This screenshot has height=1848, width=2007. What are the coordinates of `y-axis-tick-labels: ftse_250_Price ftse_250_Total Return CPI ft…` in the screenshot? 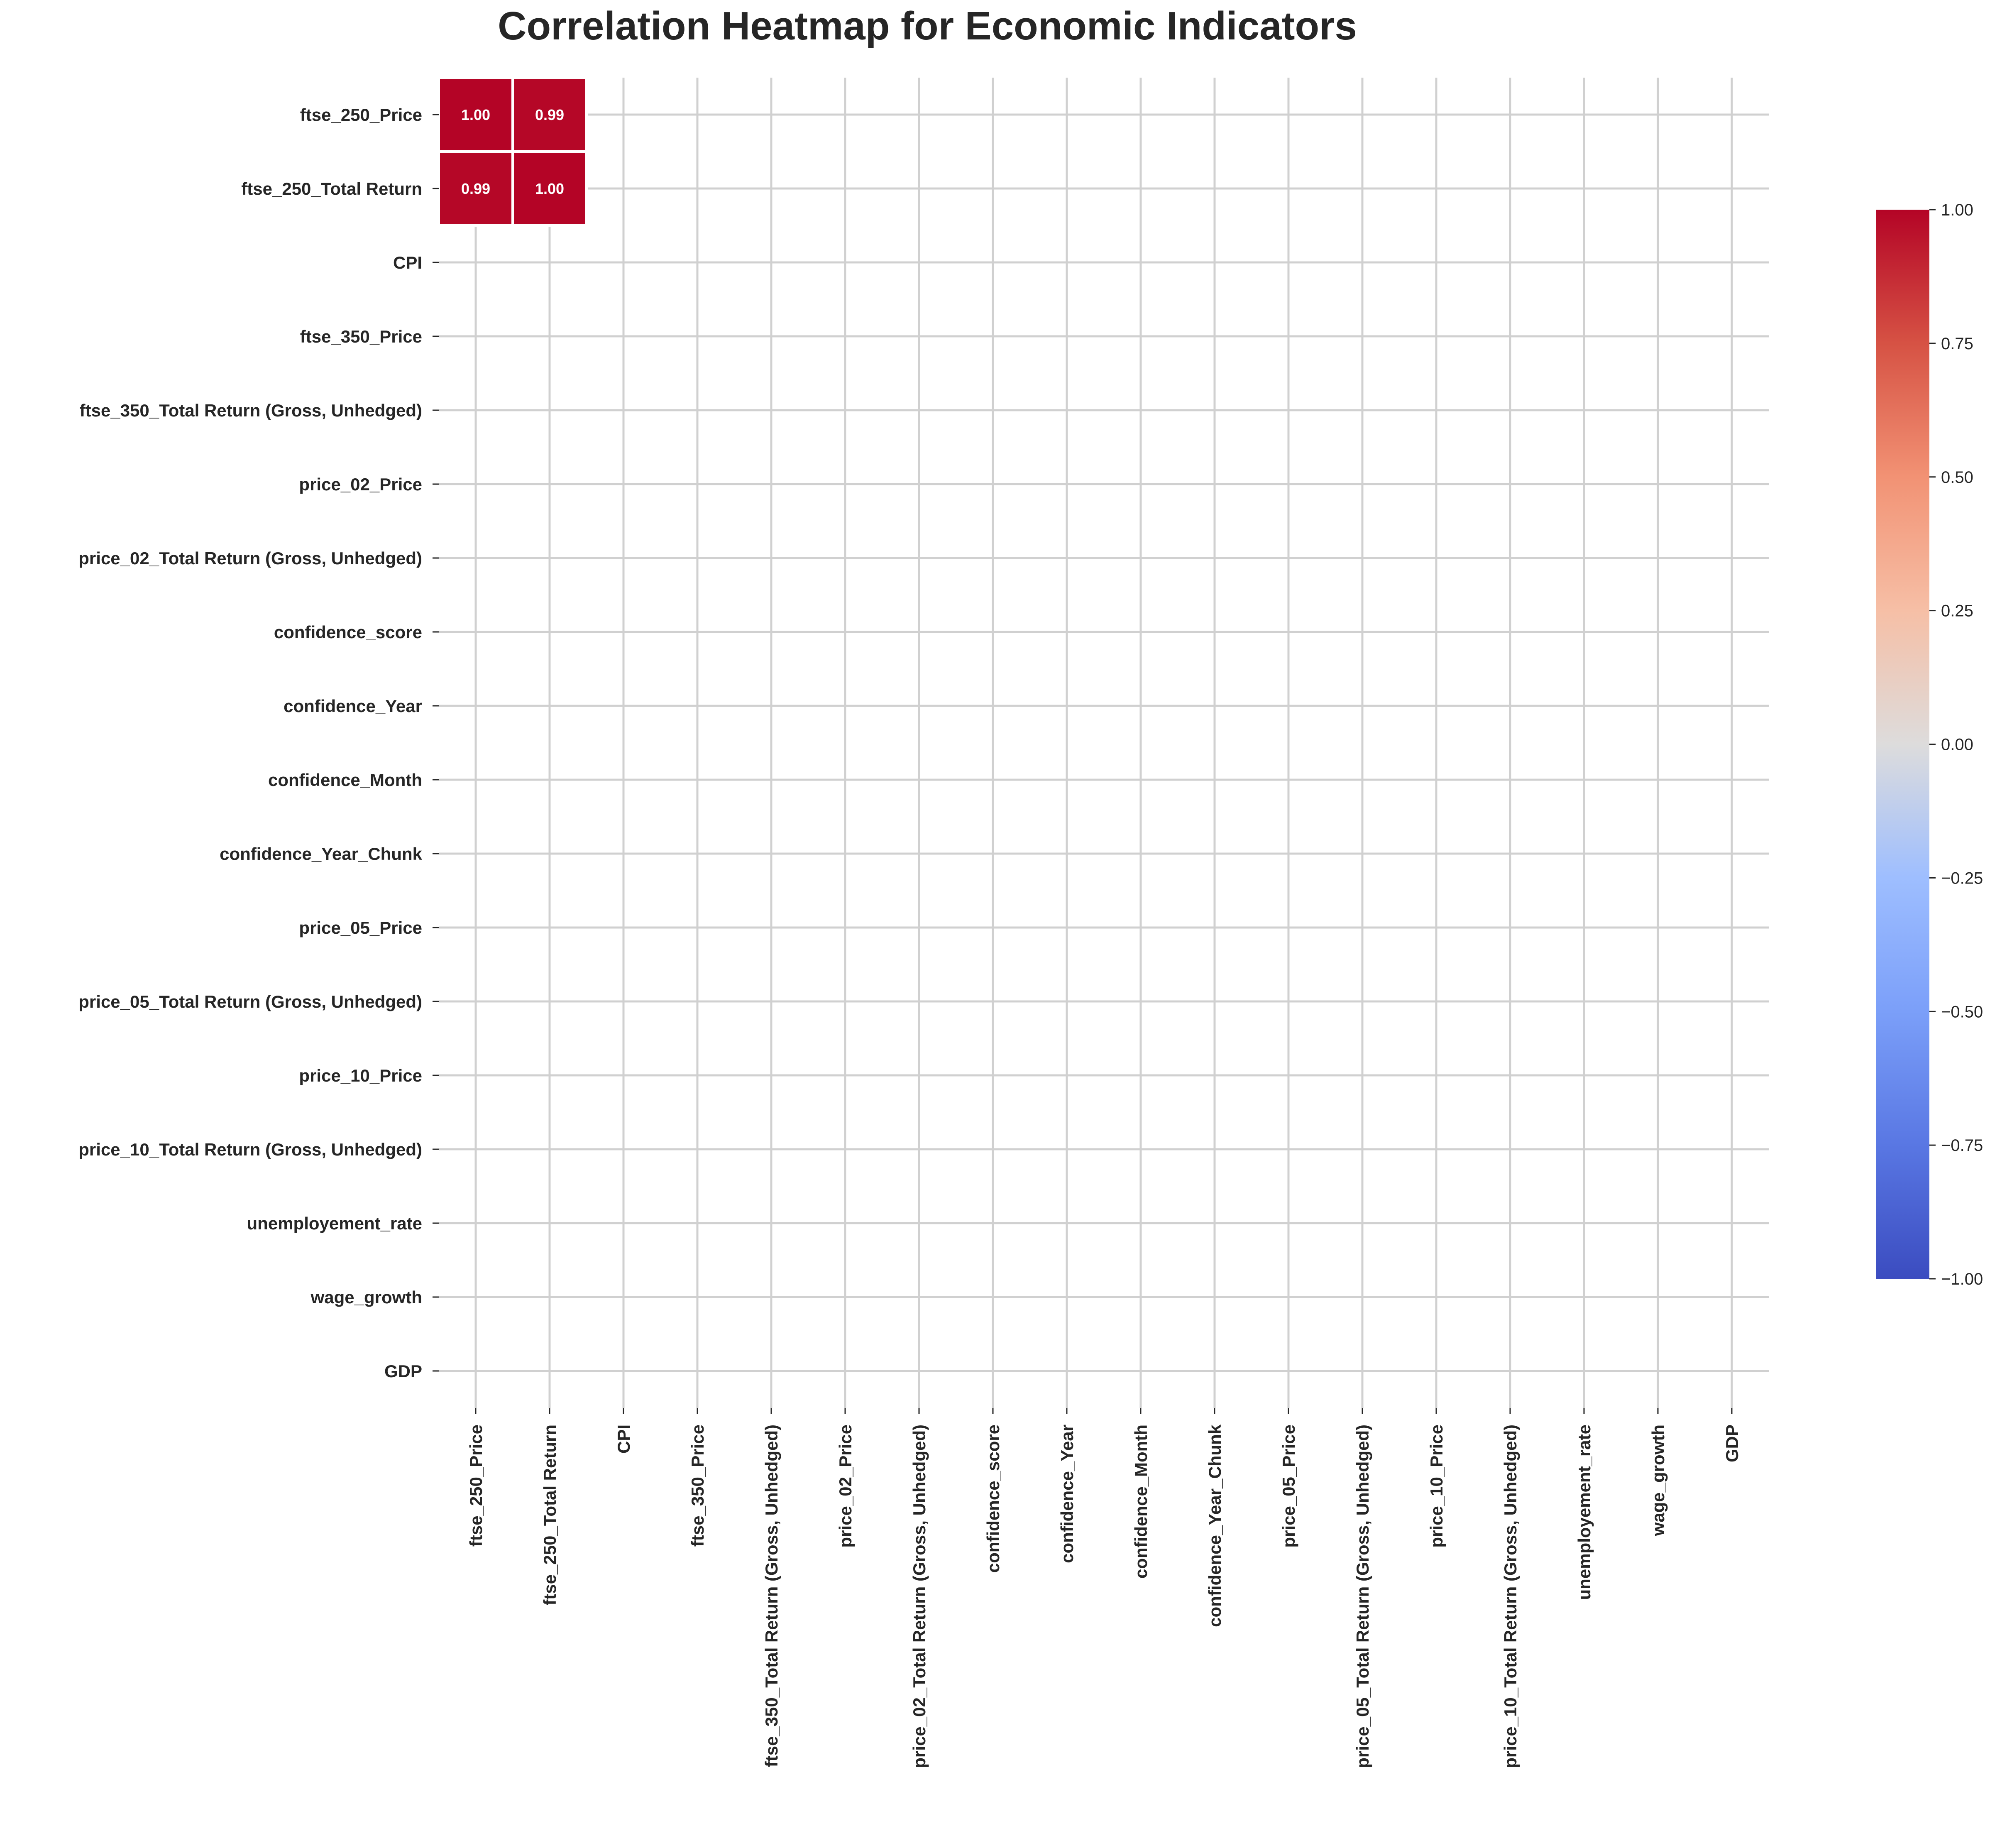 It's located at (259, 743).